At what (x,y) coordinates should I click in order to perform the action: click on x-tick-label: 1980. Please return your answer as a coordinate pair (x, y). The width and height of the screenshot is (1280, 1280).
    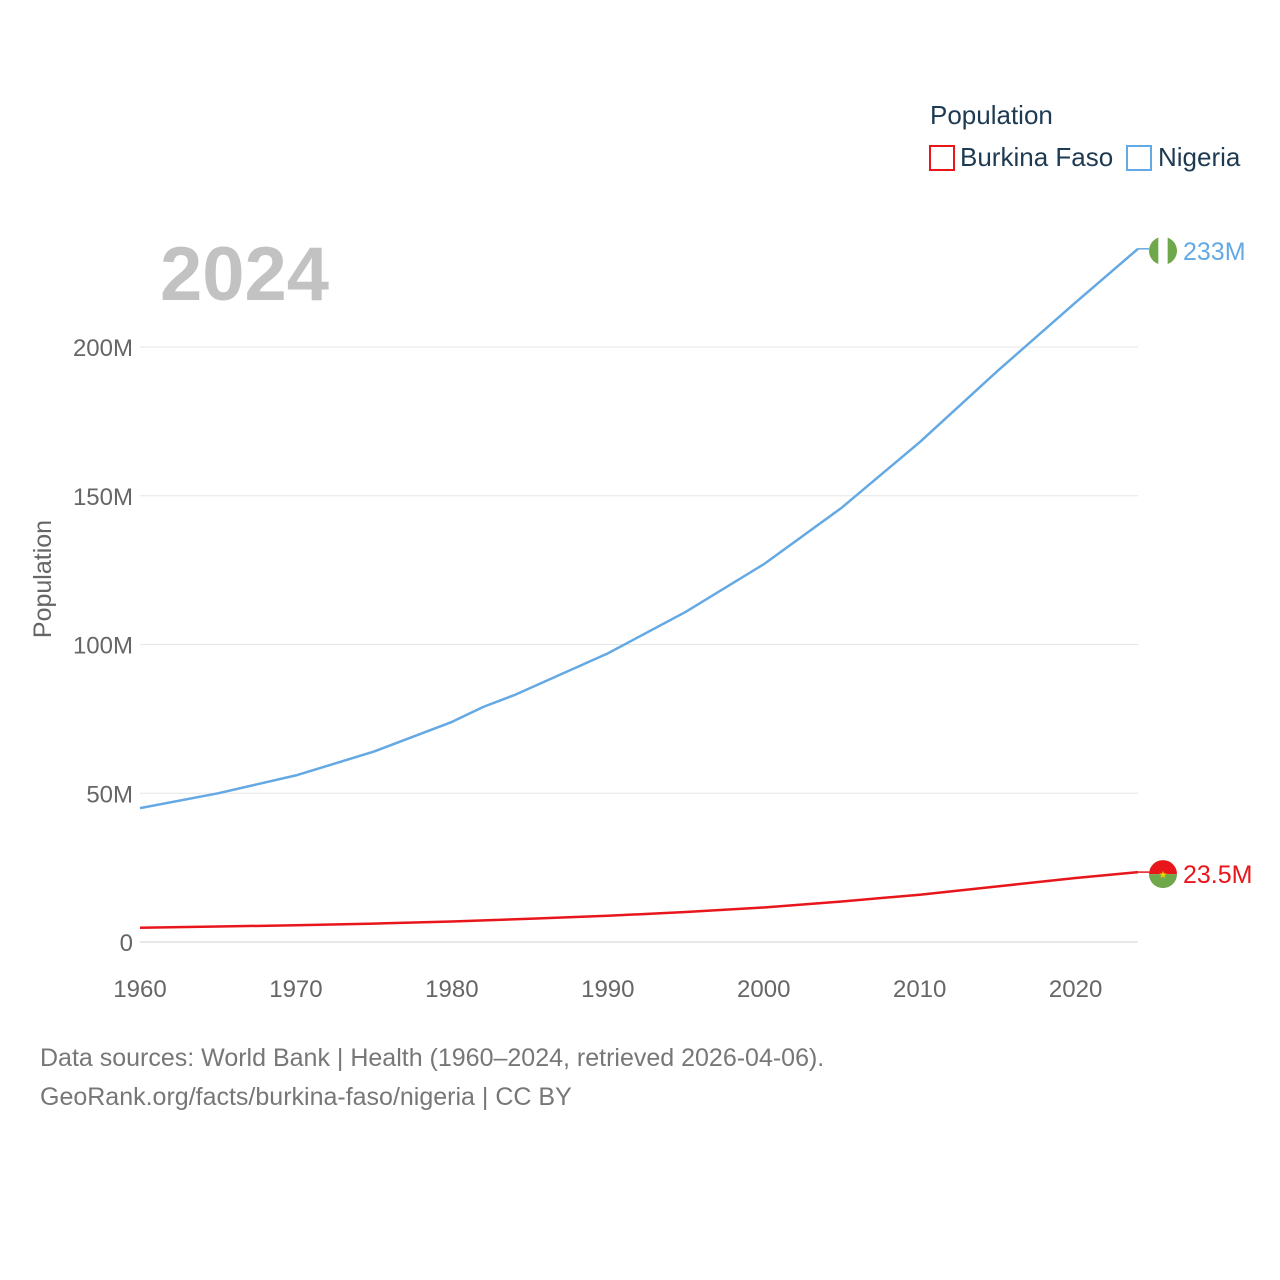
    Looking at the image, I should click on (451, 989).